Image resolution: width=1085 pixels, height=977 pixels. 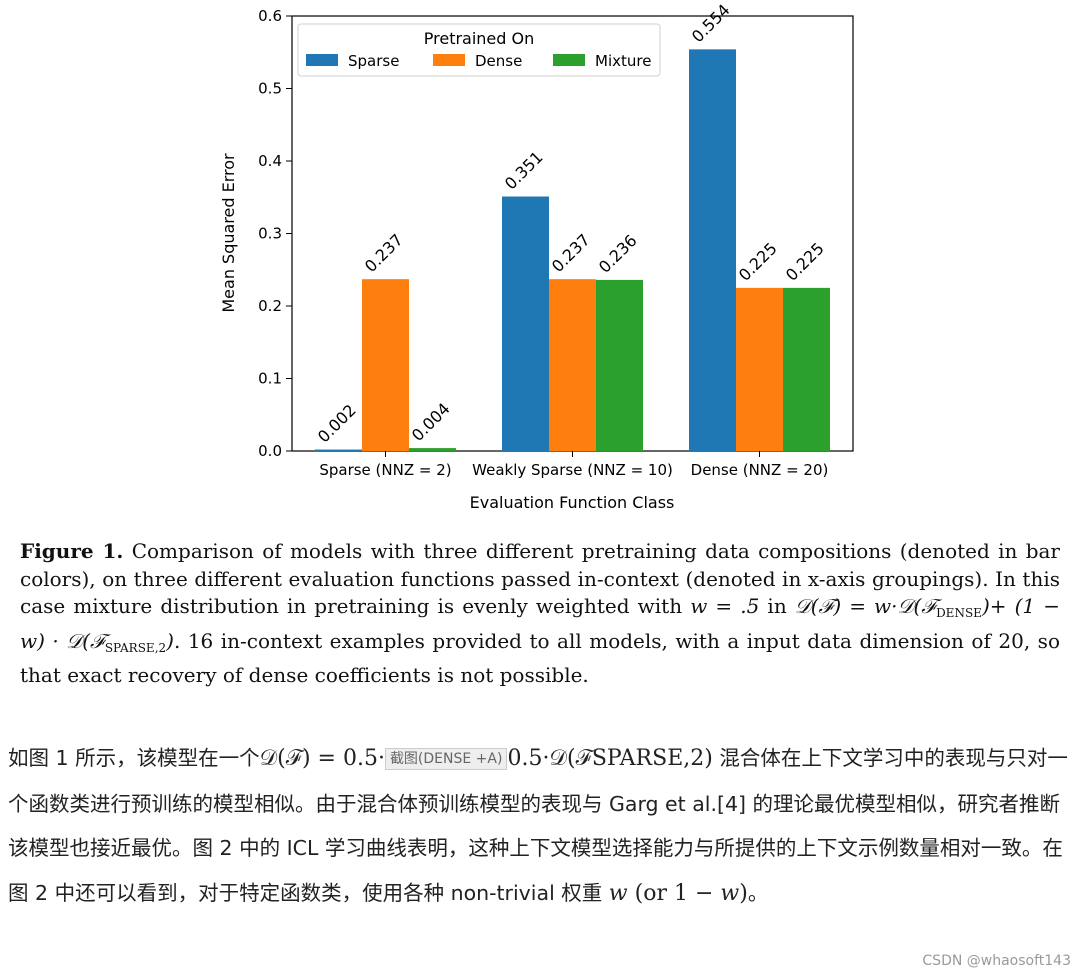 I want to click on legend: Pretrained On Sparse Dense Mixture, so click(x=479, y=50).